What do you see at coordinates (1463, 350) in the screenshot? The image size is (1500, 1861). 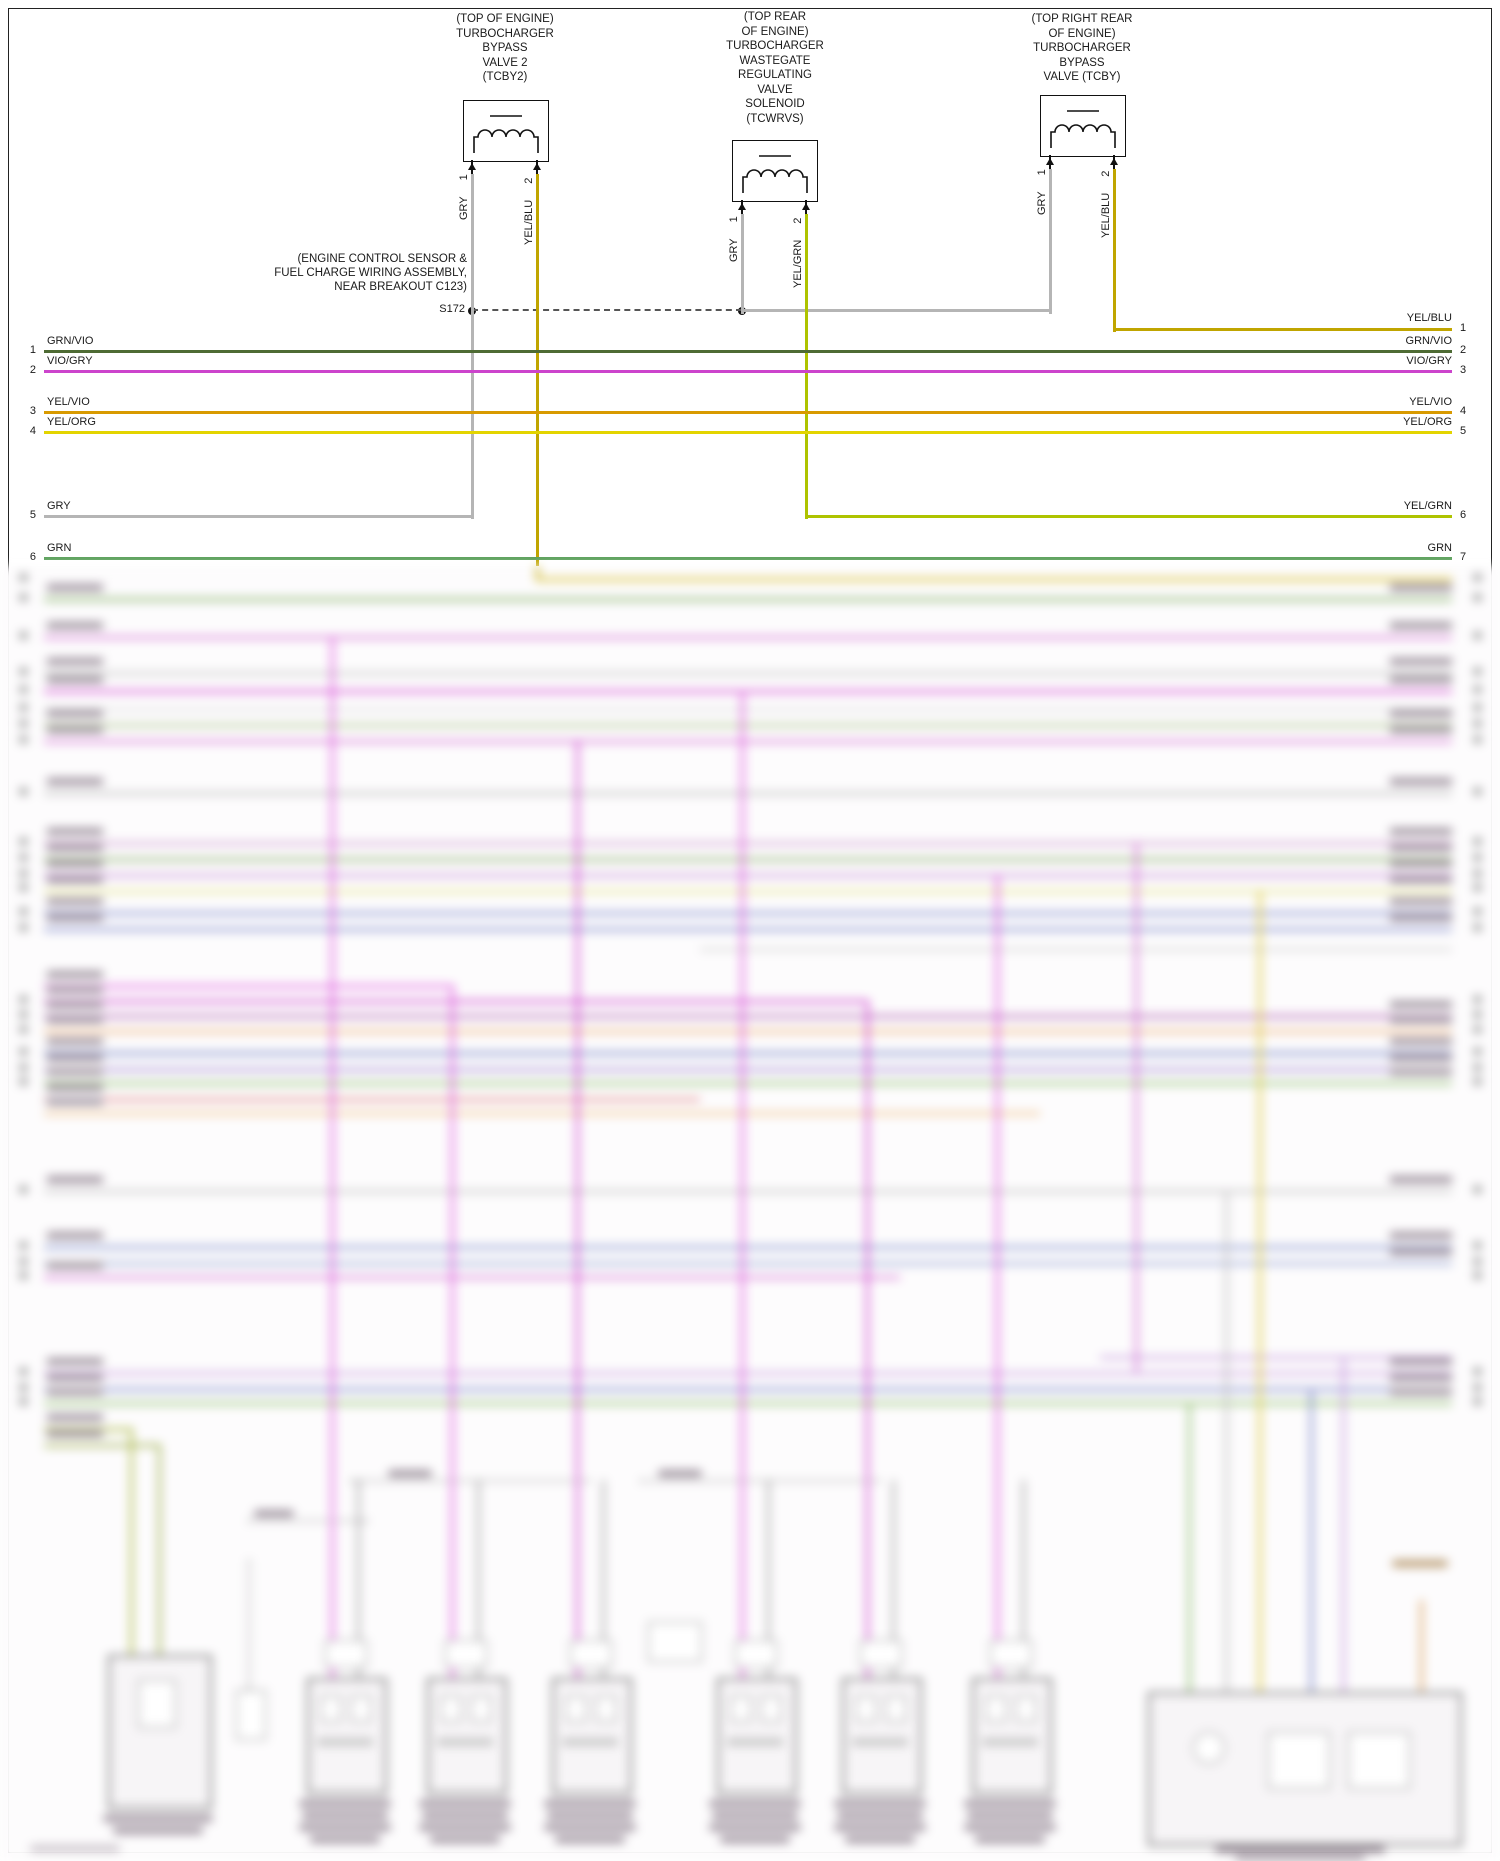 I see `wire-number-right: 2` at bounding box center [1463, 350].